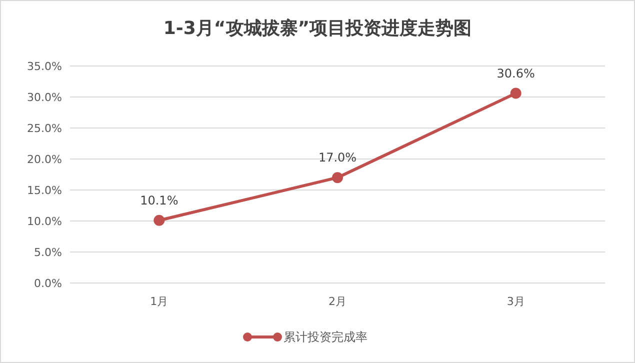 The image size is (635, 363). I want to click on y-tick-label: 20.0%, so click(44, 159).